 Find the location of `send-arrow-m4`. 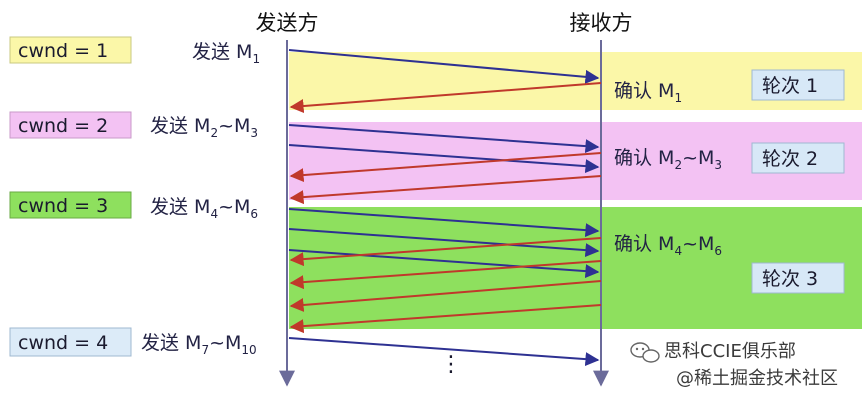

send-arrow-m4 is located at coordinates (444, 223).